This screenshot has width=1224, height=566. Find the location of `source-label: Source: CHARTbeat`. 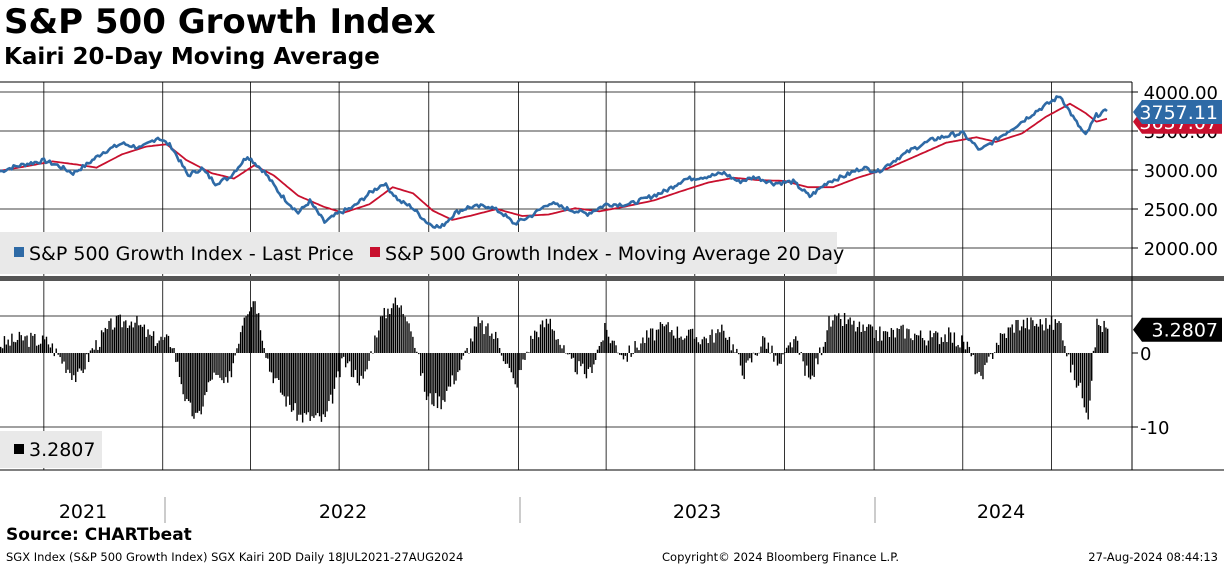

source-label: Source: CHARTbeat is located at coordinates (99, 535).